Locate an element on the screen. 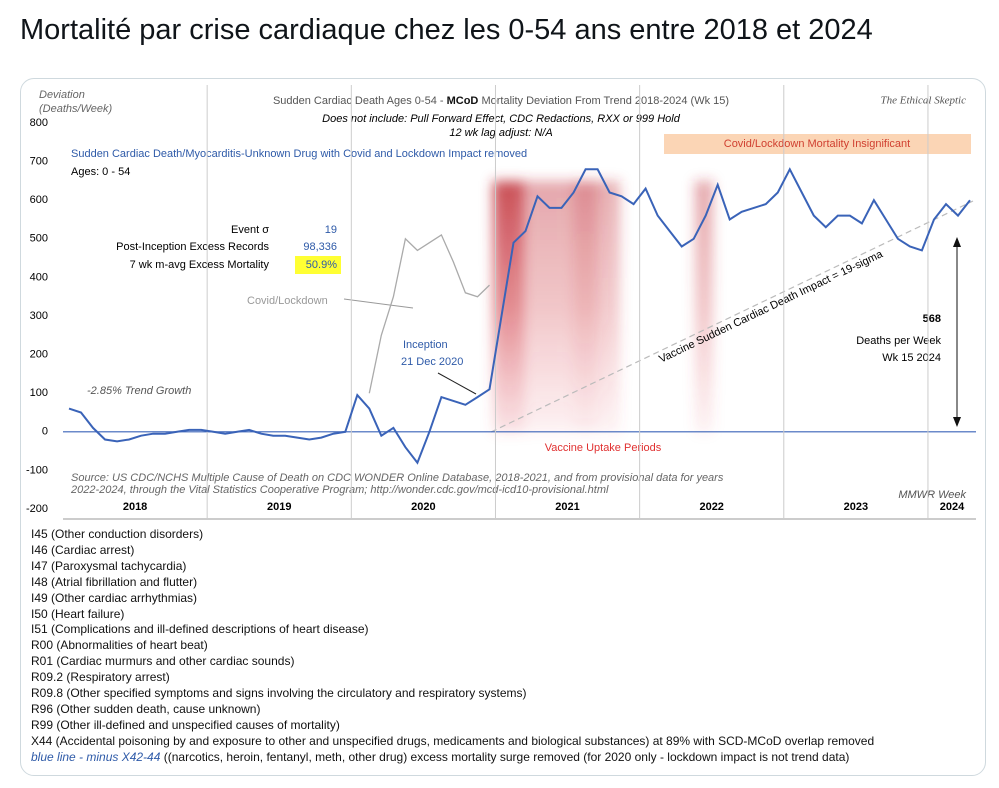 The image size is (999, 788). highlight is located at coordinates (318, 265).